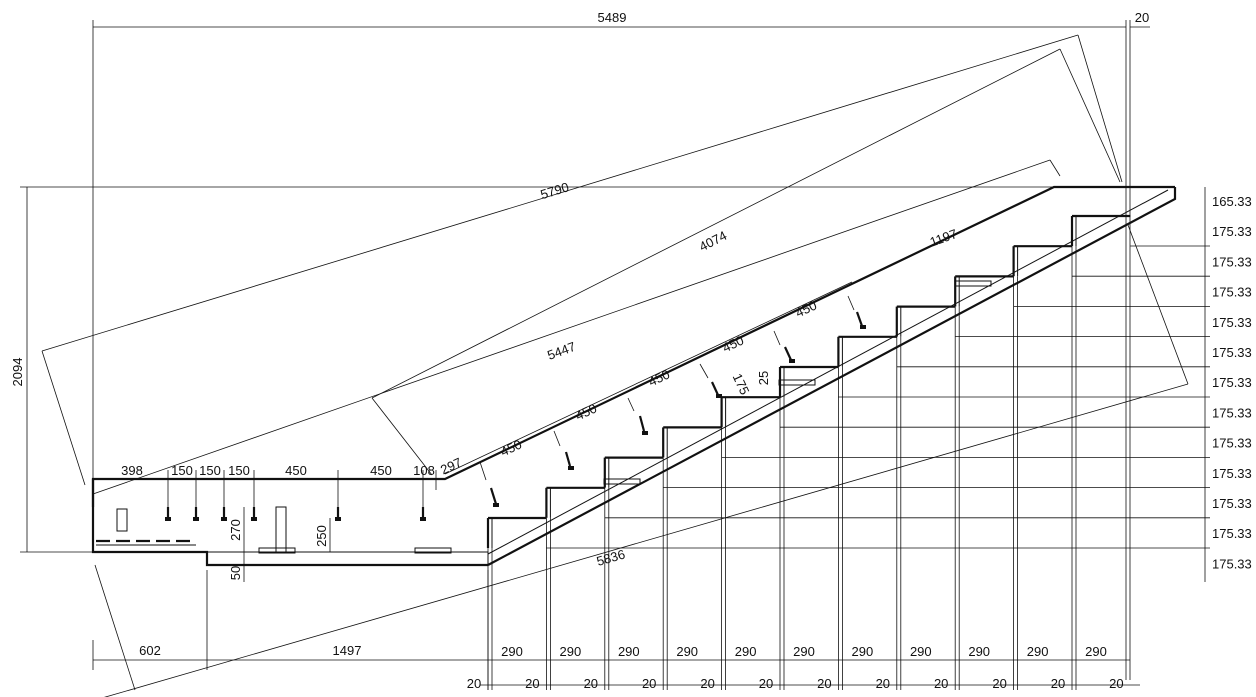 This screenshot has width=1256, height=697. What do you see at coordinates (17, 372) in the screenshot?
I see `dim-2094: 2094` at bounding box center [17, 372].